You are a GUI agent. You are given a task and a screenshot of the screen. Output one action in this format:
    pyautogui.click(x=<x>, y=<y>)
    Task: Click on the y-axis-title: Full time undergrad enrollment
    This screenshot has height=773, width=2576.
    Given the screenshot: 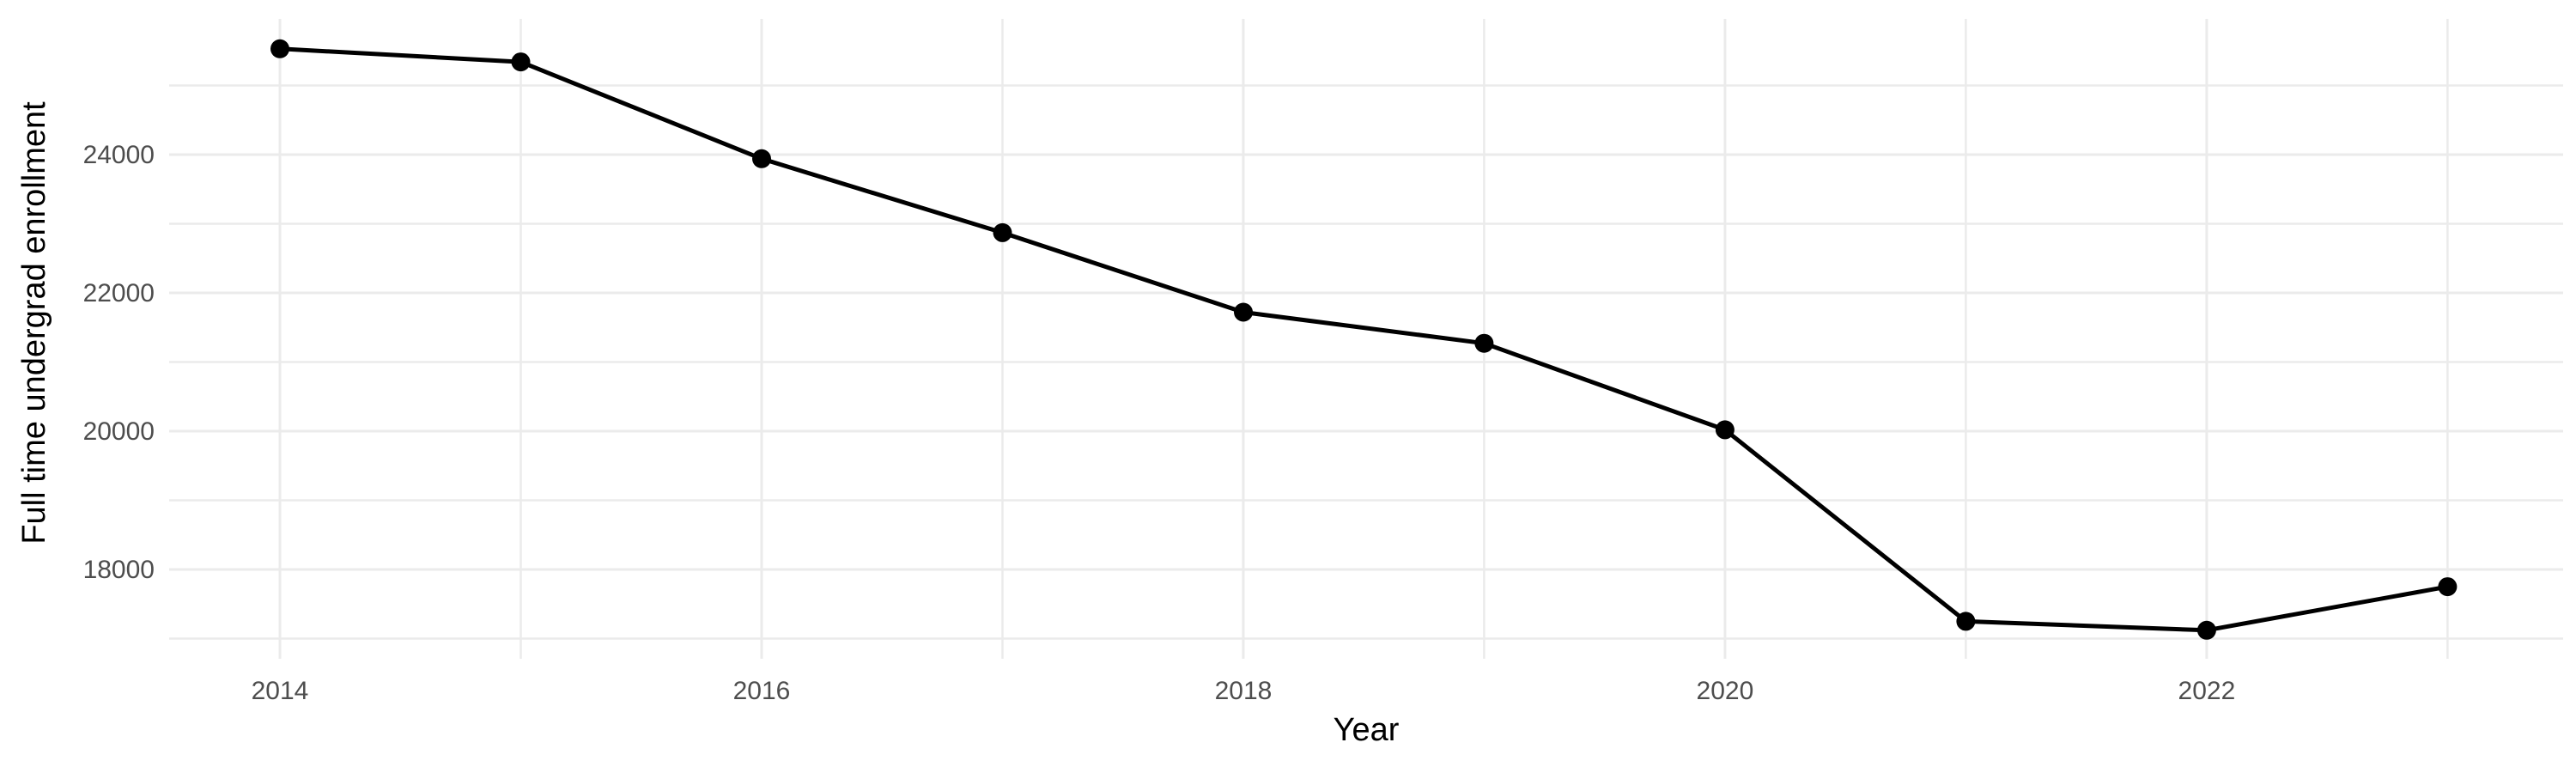 What is the action you would take?
    pyautogui.click(x=34, y=323)
    